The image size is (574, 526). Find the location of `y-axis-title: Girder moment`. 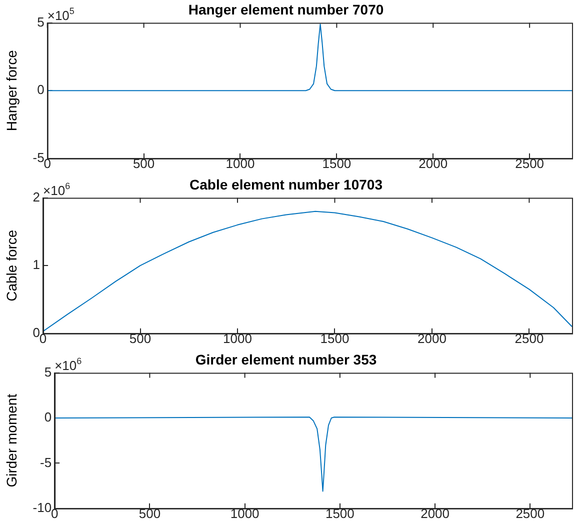

y-axis-title: Girder moment is located at coordinates (11, 441).